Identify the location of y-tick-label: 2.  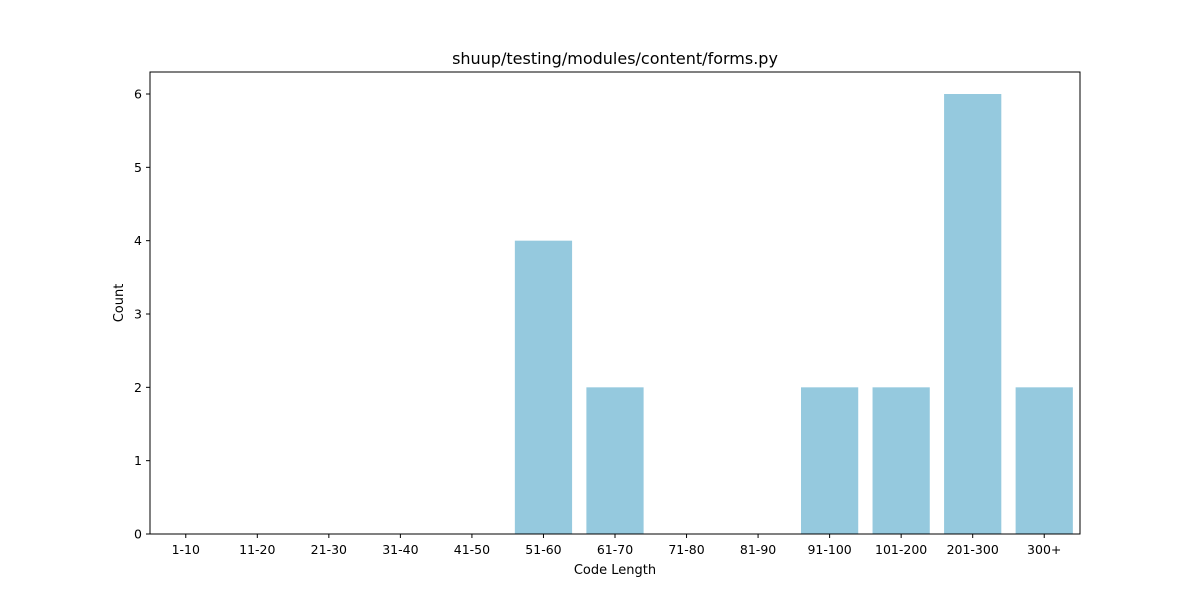
(138, 387).